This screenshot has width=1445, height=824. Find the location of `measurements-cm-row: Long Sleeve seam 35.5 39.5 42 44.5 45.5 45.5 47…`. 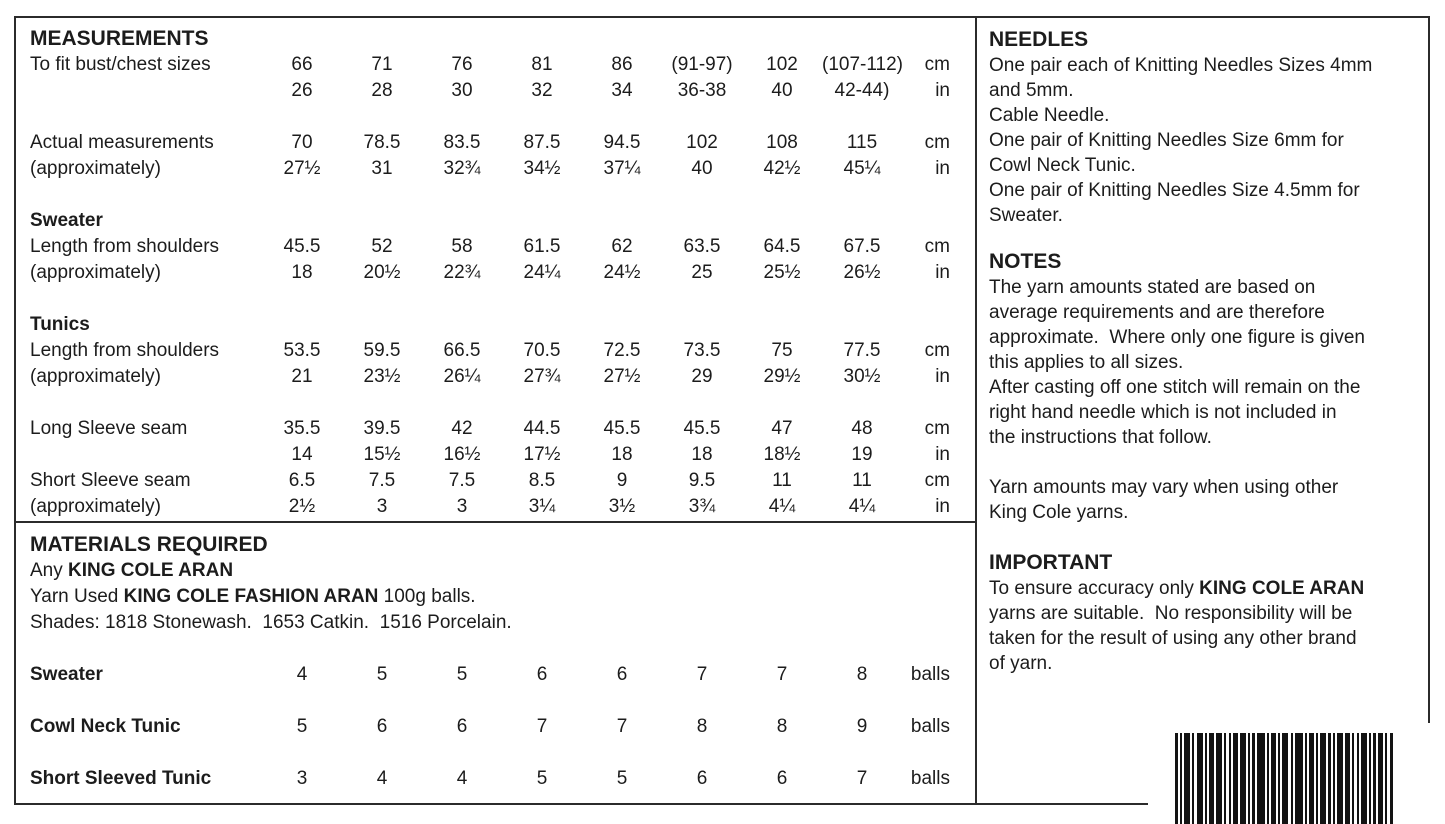

measurements-cm-row: Long Sleeve seam 35.5 39.5 42 44.5 45.5 45.5 47… is located at coordinates (494, 429).